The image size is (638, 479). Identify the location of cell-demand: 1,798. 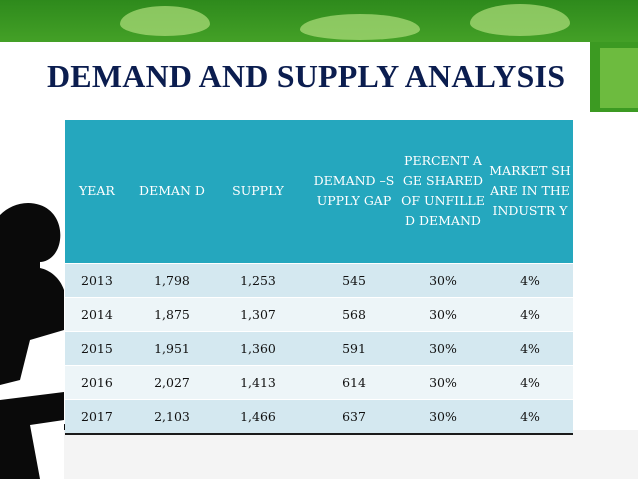
(172, 279).